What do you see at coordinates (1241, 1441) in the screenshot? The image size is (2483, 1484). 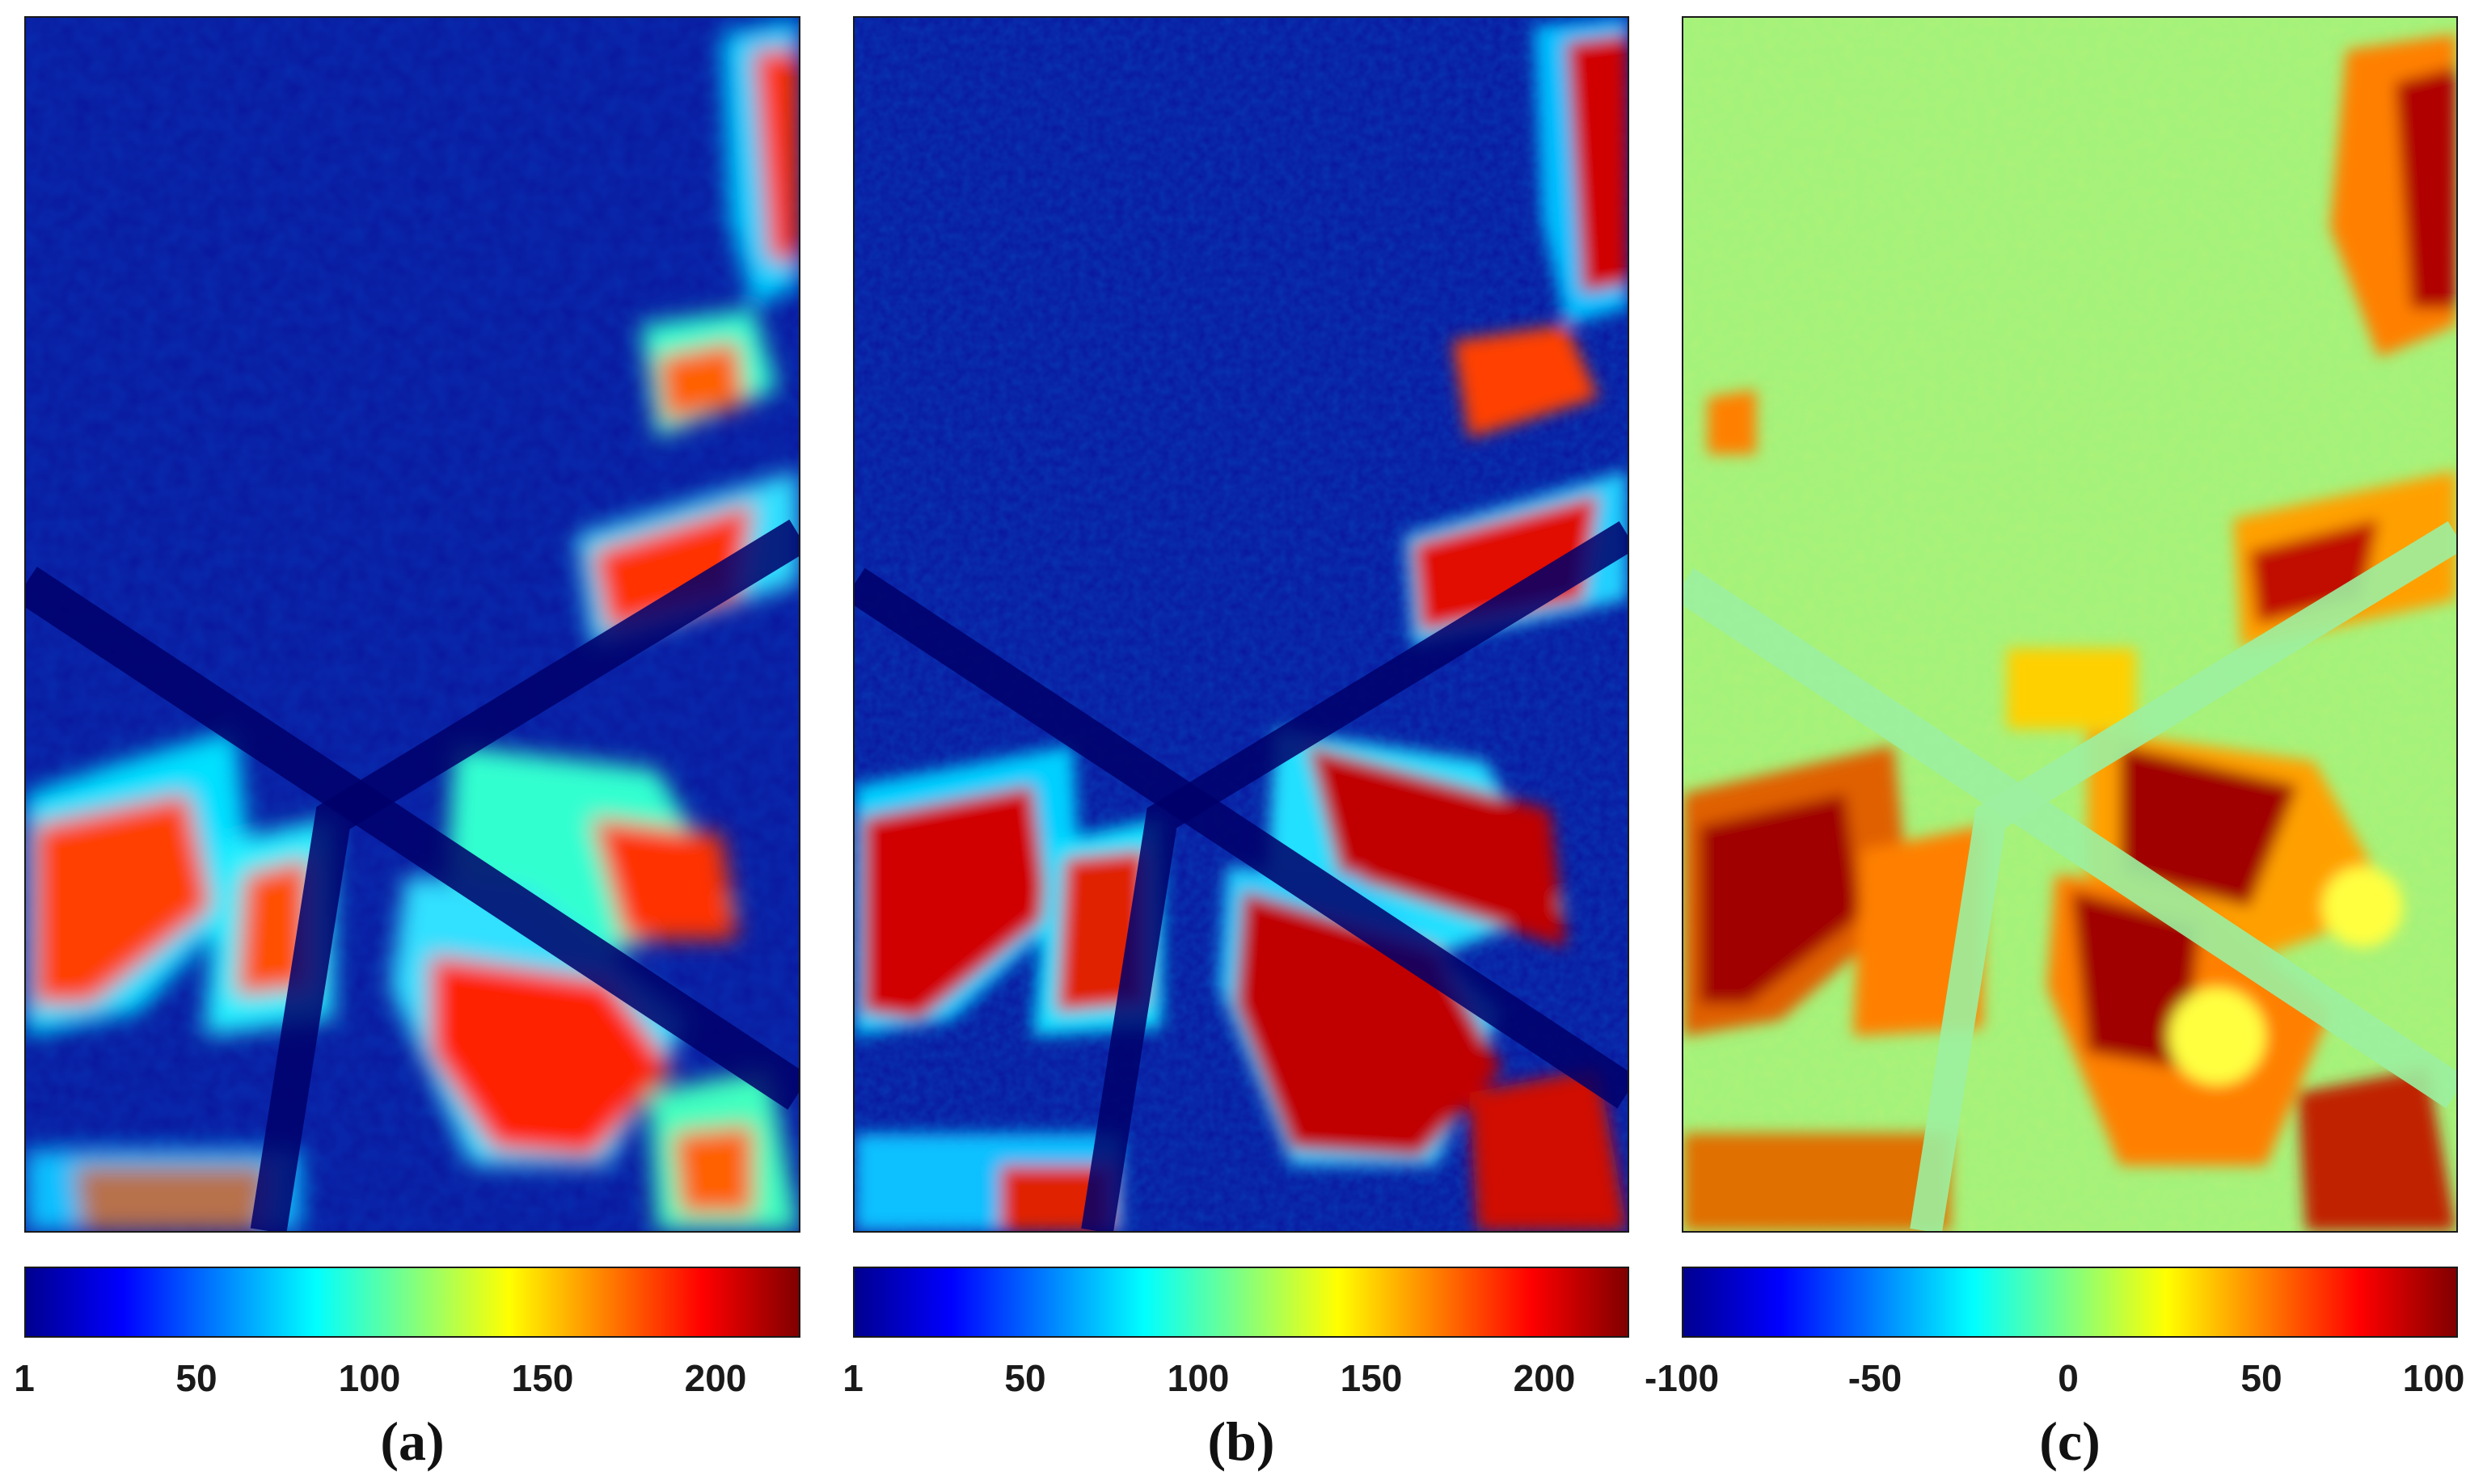 I see `panel-label-b: (b)` at bounding box center [1241, 1441].